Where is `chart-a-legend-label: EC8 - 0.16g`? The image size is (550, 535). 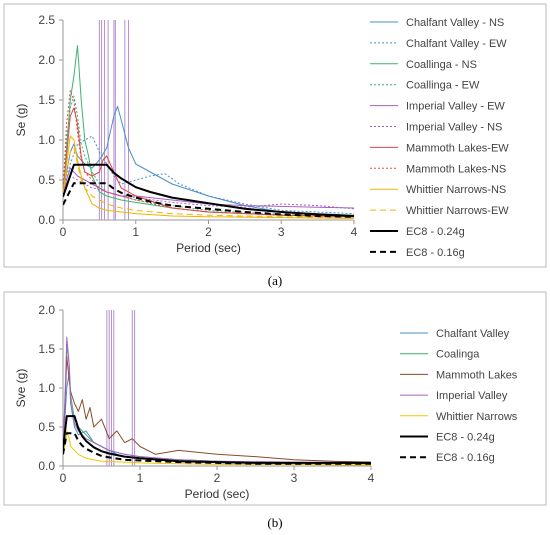 chart-a-legend-label: EC8 - 0.16g is located at coordinates (435, 253).